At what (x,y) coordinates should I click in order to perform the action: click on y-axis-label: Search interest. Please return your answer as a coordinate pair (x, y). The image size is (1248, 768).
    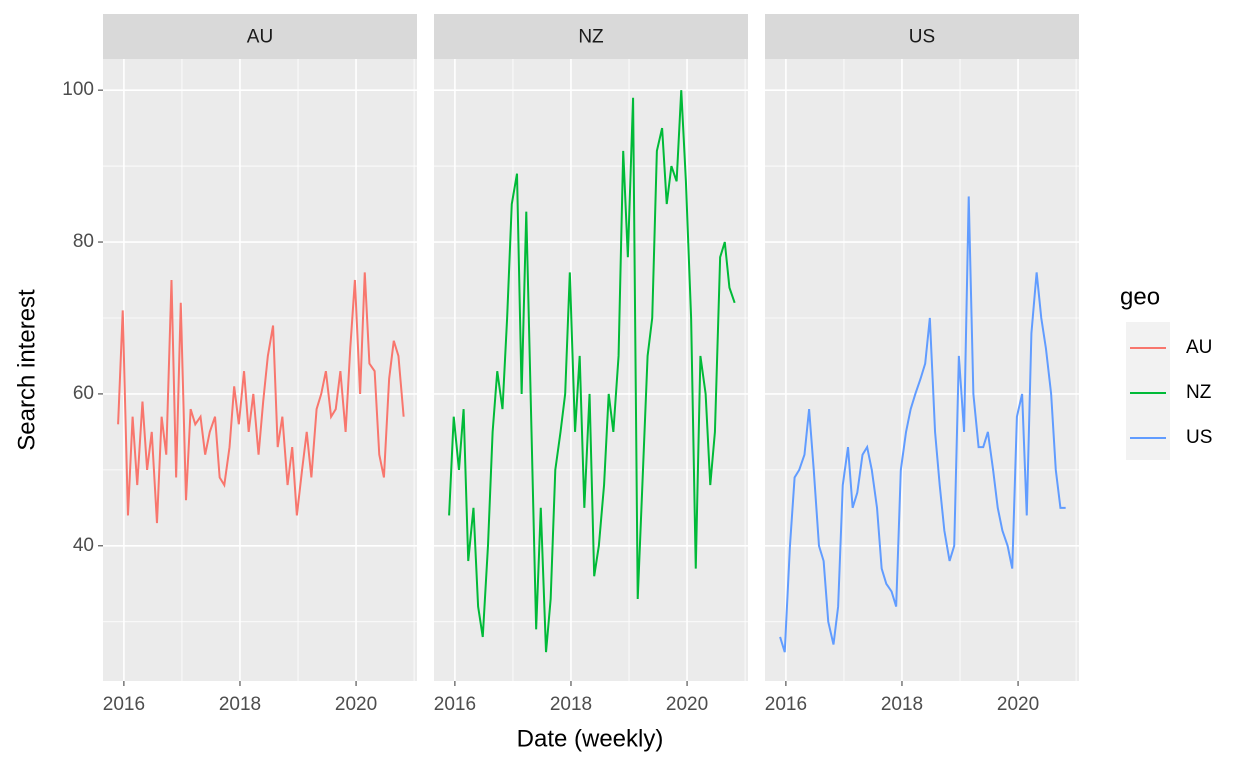
    Looking at the image, I should click on (26, 370).